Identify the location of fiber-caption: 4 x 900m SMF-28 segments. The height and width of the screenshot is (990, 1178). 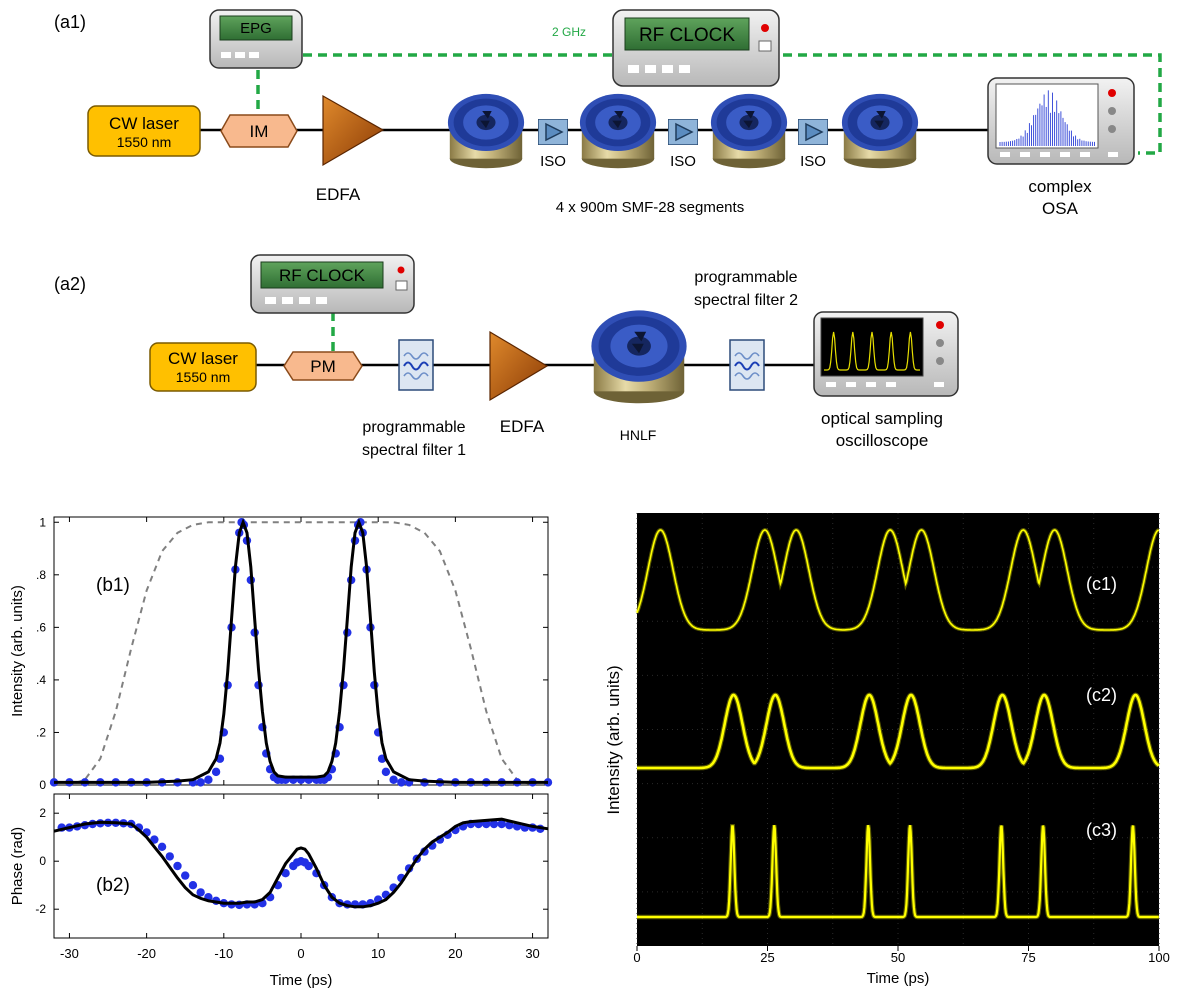
(650, 207).